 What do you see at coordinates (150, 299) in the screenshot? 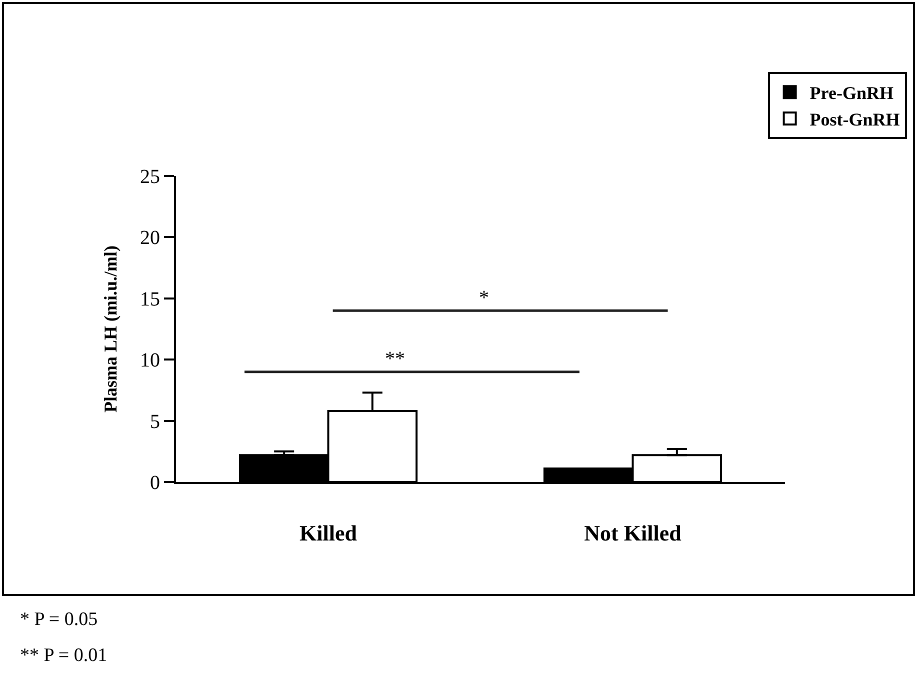
I see `y-tick-label: 15` at bounding box center [150, 299].